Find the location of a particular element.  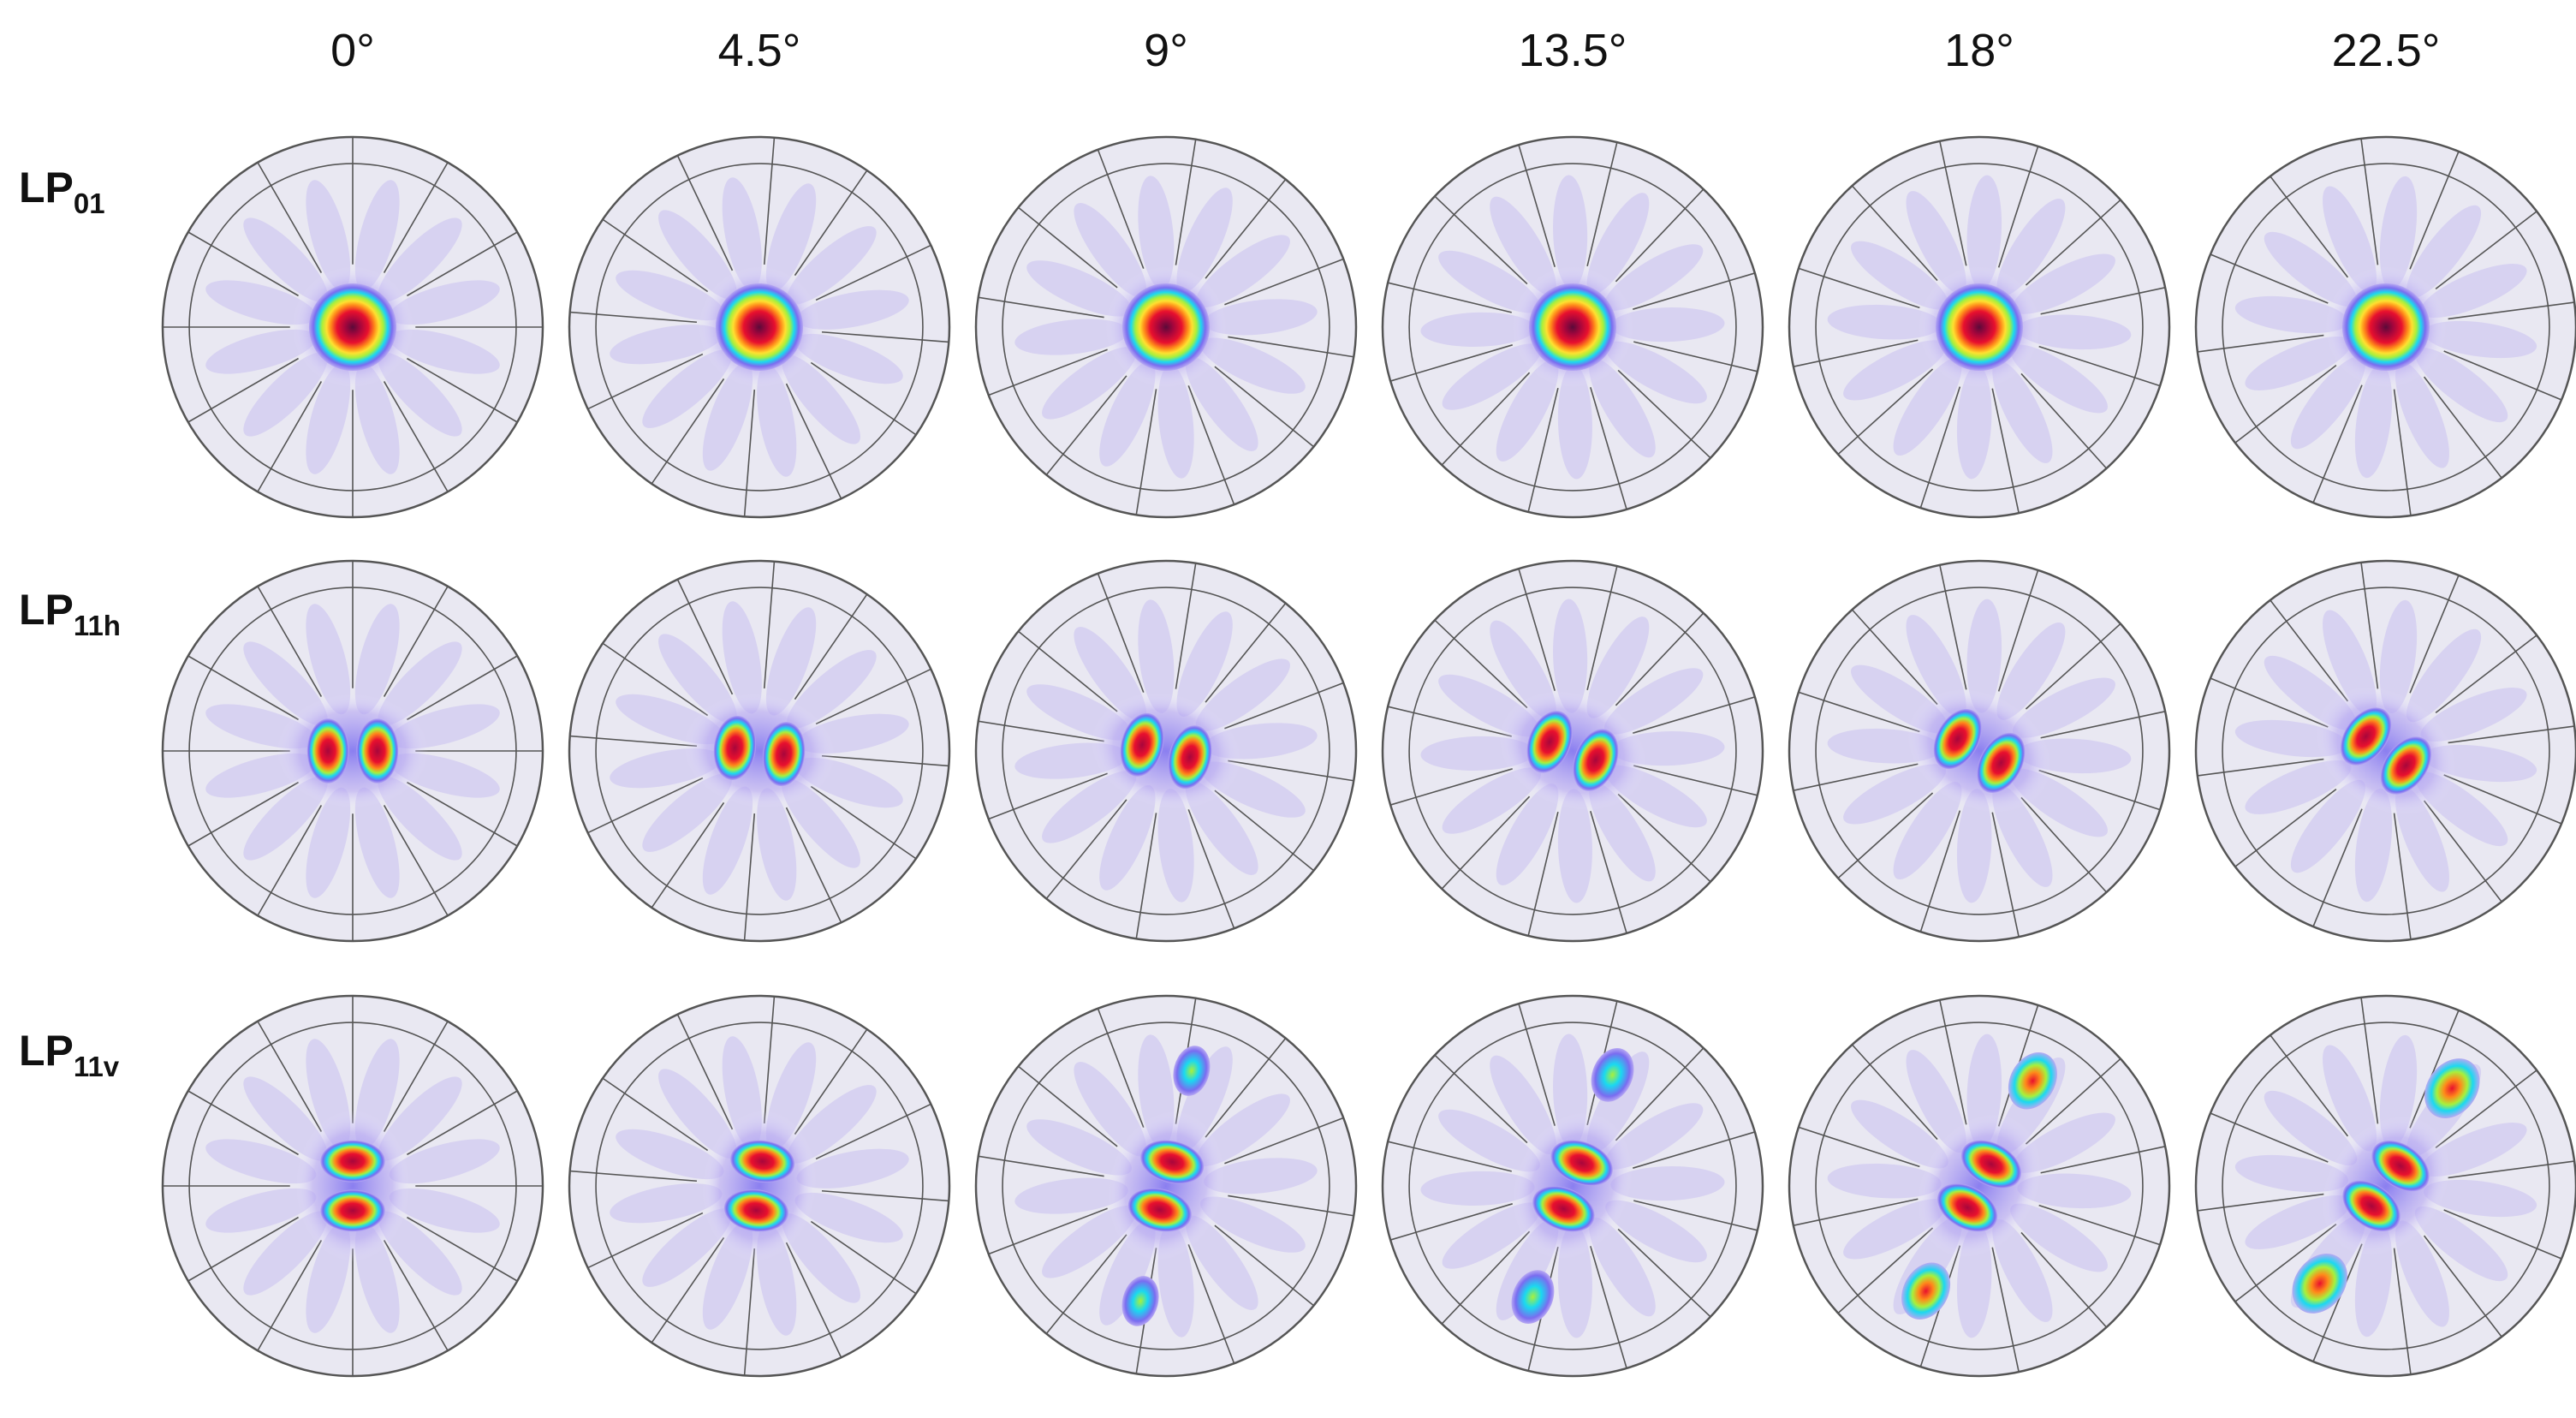

row-subscript: 11h is located at coordinates (97, 626).